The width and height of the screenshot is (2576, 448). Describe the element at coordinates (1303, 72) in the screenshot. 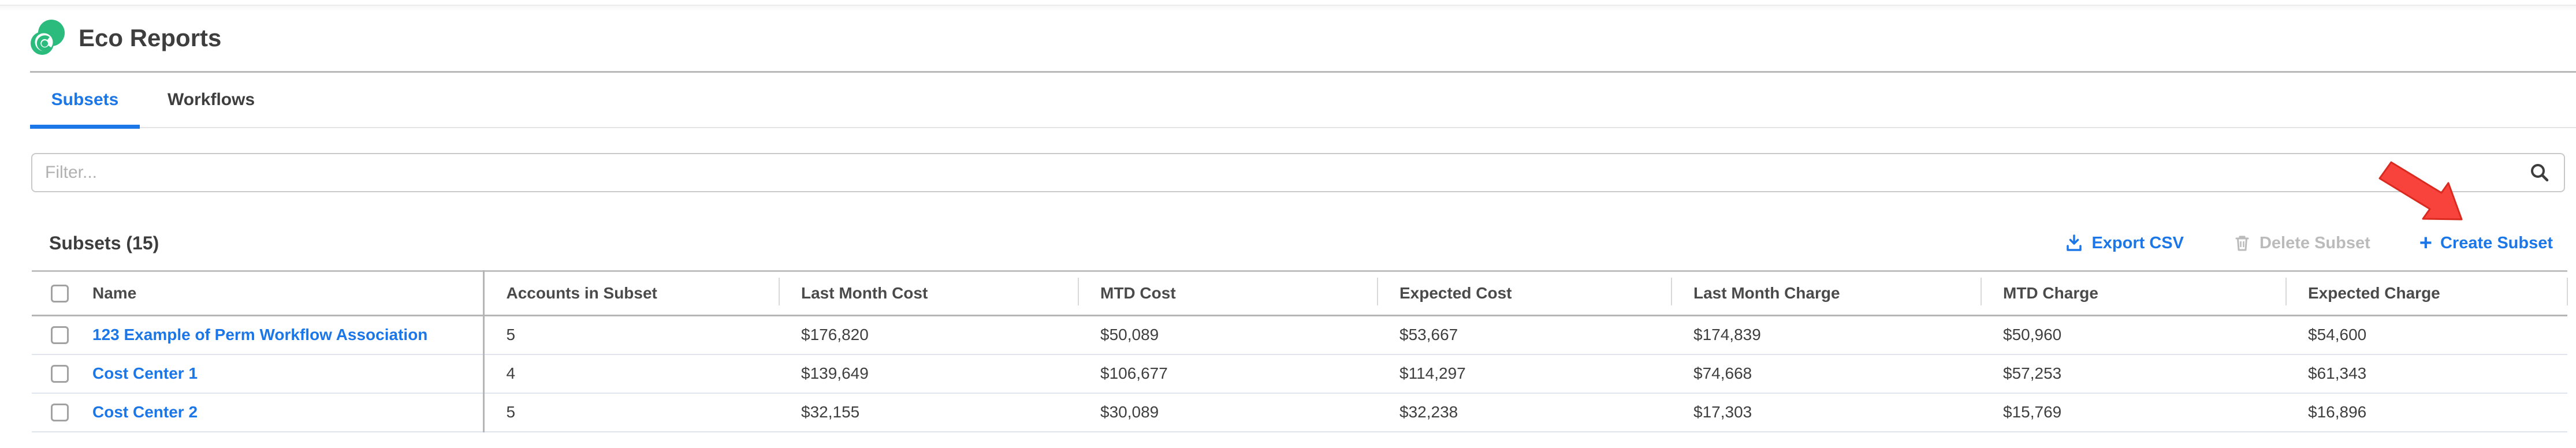

I see `header-divider` at that location.